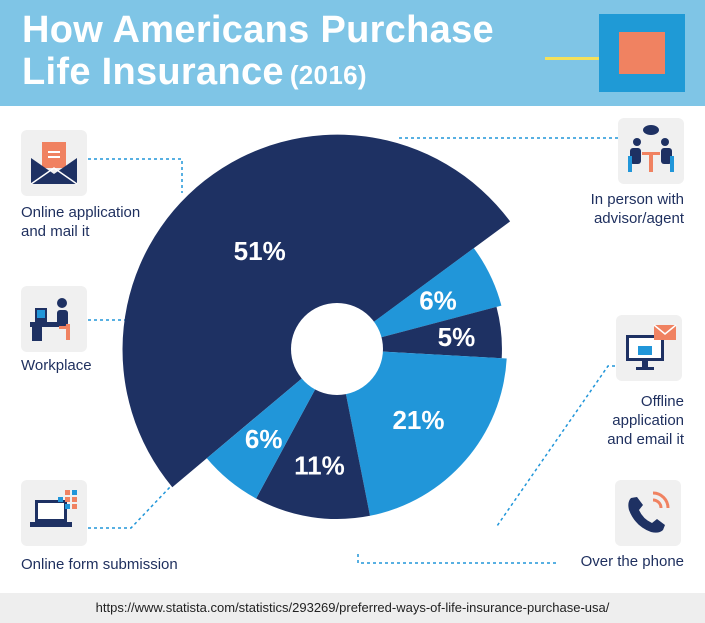  Describe the element at coordinates (651, 347) in the screenshot. I see `monitor-email-icon` at that location.